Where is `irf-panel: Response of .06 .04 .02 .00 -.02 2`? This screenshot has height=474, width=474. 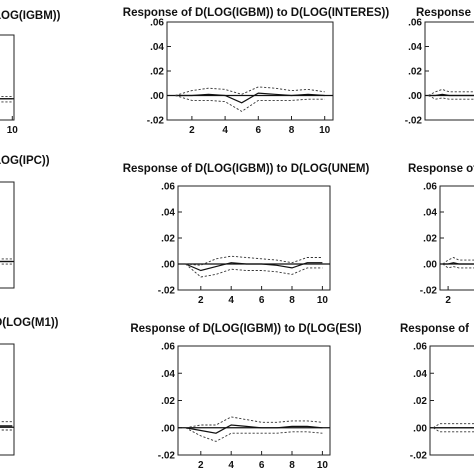
irf-panel: Response of .06 .04 .02 .00 -.02 2 is located at coordinates (441, 234).